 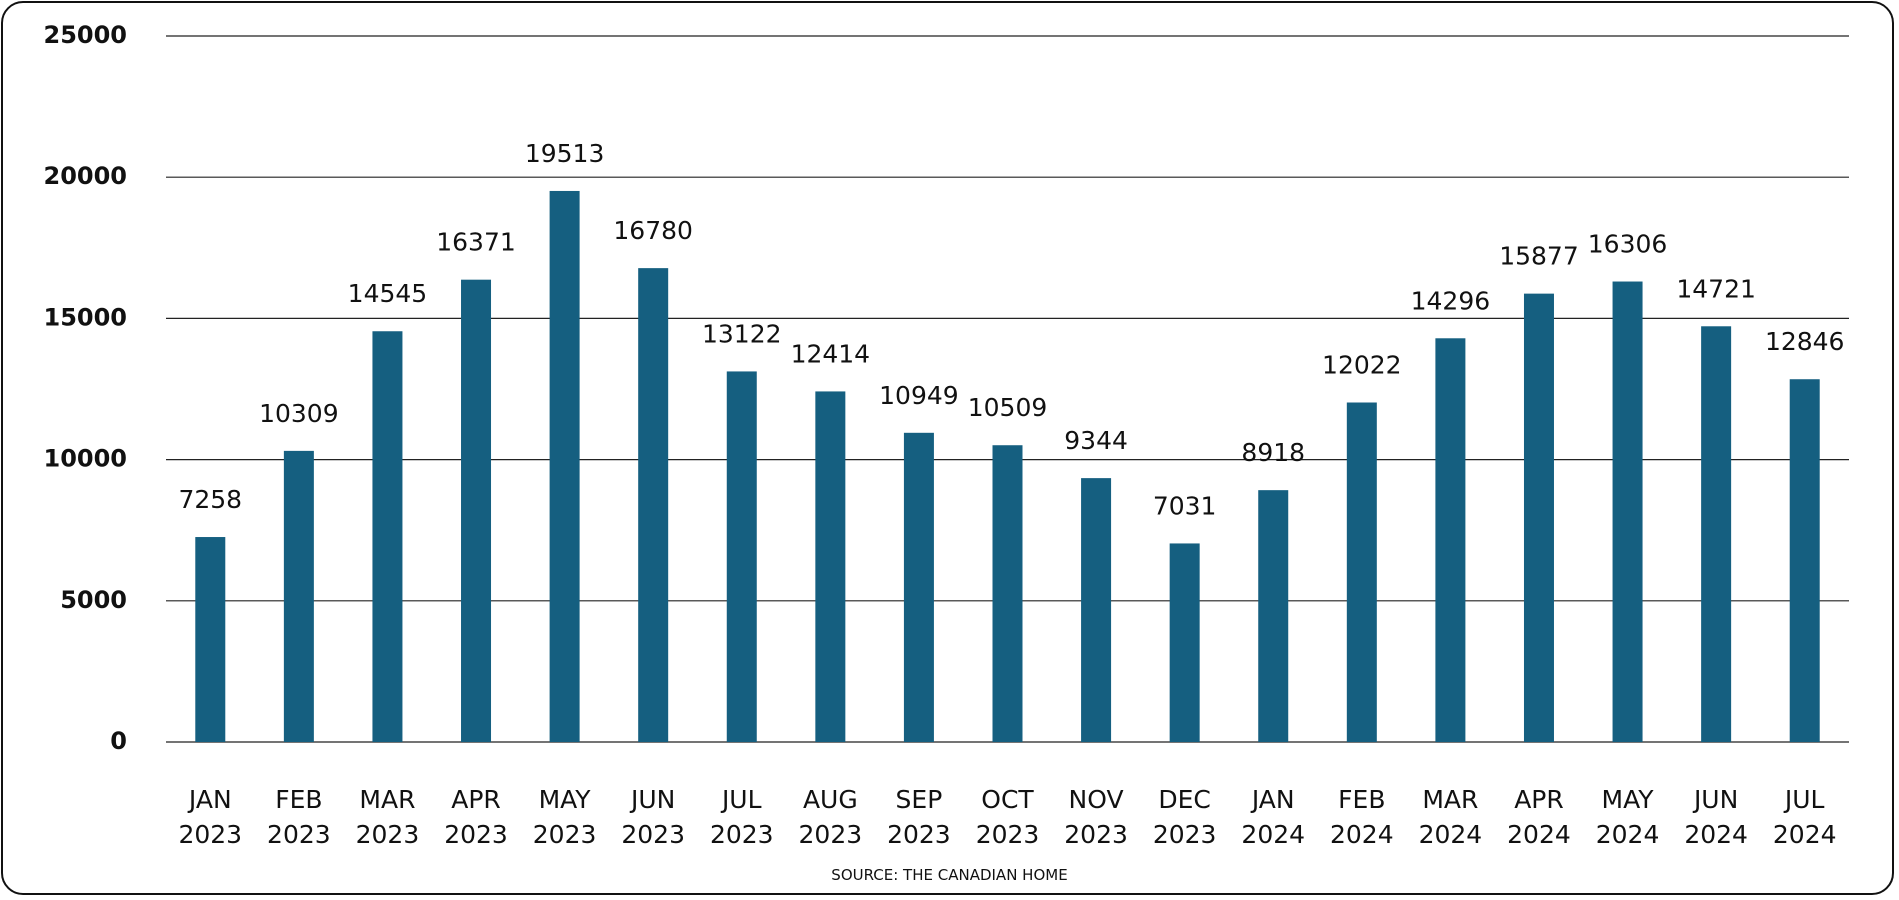 I want to click on value-label: 10309, so click(x=299, y=413).